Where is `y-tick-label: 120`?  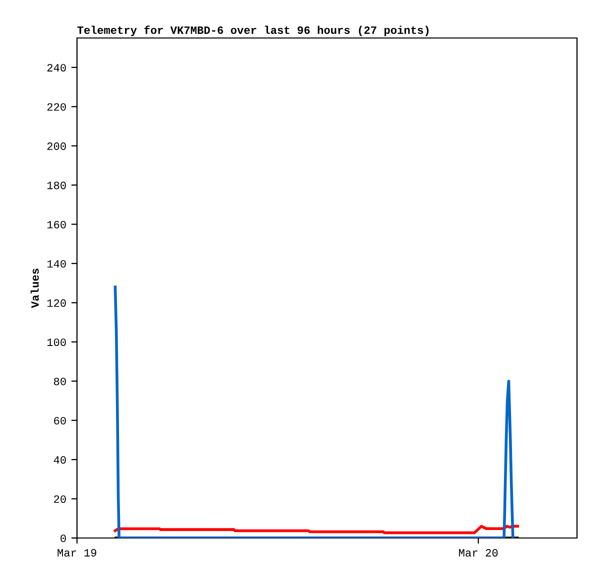
y-tick-label: 120 is located at coordinates (56, 303).